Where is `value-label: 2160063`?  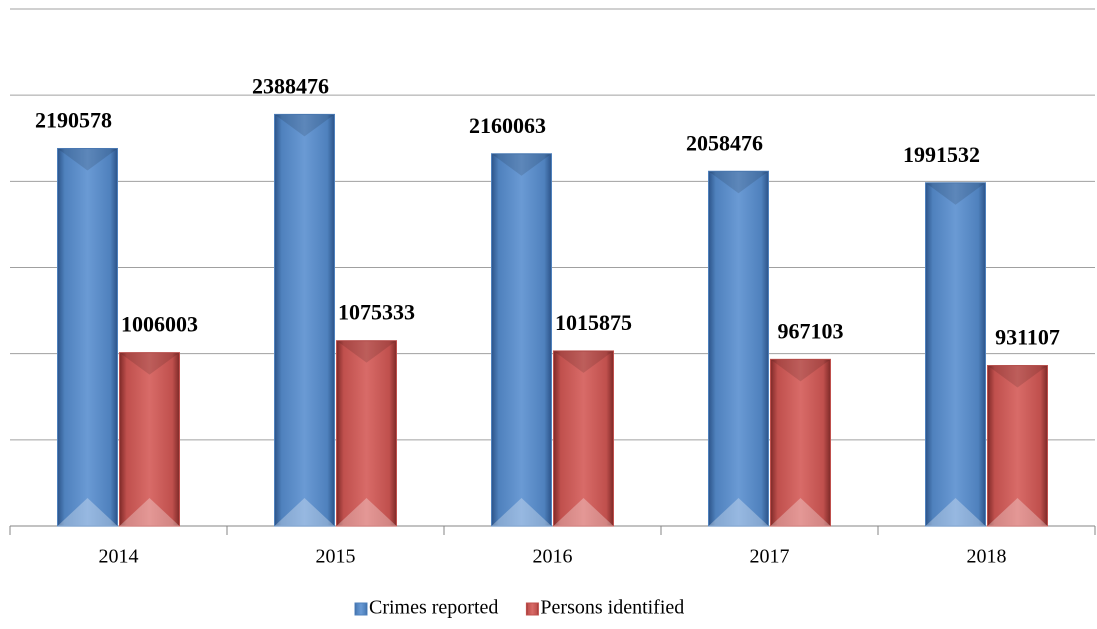 value-label: 2160063 is located at coordinates (507, 125).